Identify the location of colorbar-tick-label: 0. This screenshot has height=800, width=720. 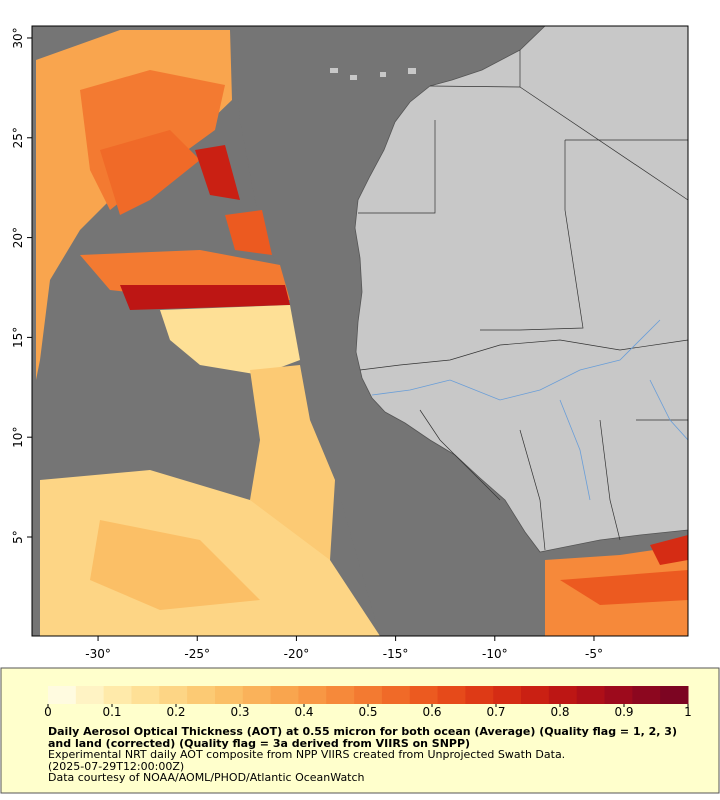
(48, 712).